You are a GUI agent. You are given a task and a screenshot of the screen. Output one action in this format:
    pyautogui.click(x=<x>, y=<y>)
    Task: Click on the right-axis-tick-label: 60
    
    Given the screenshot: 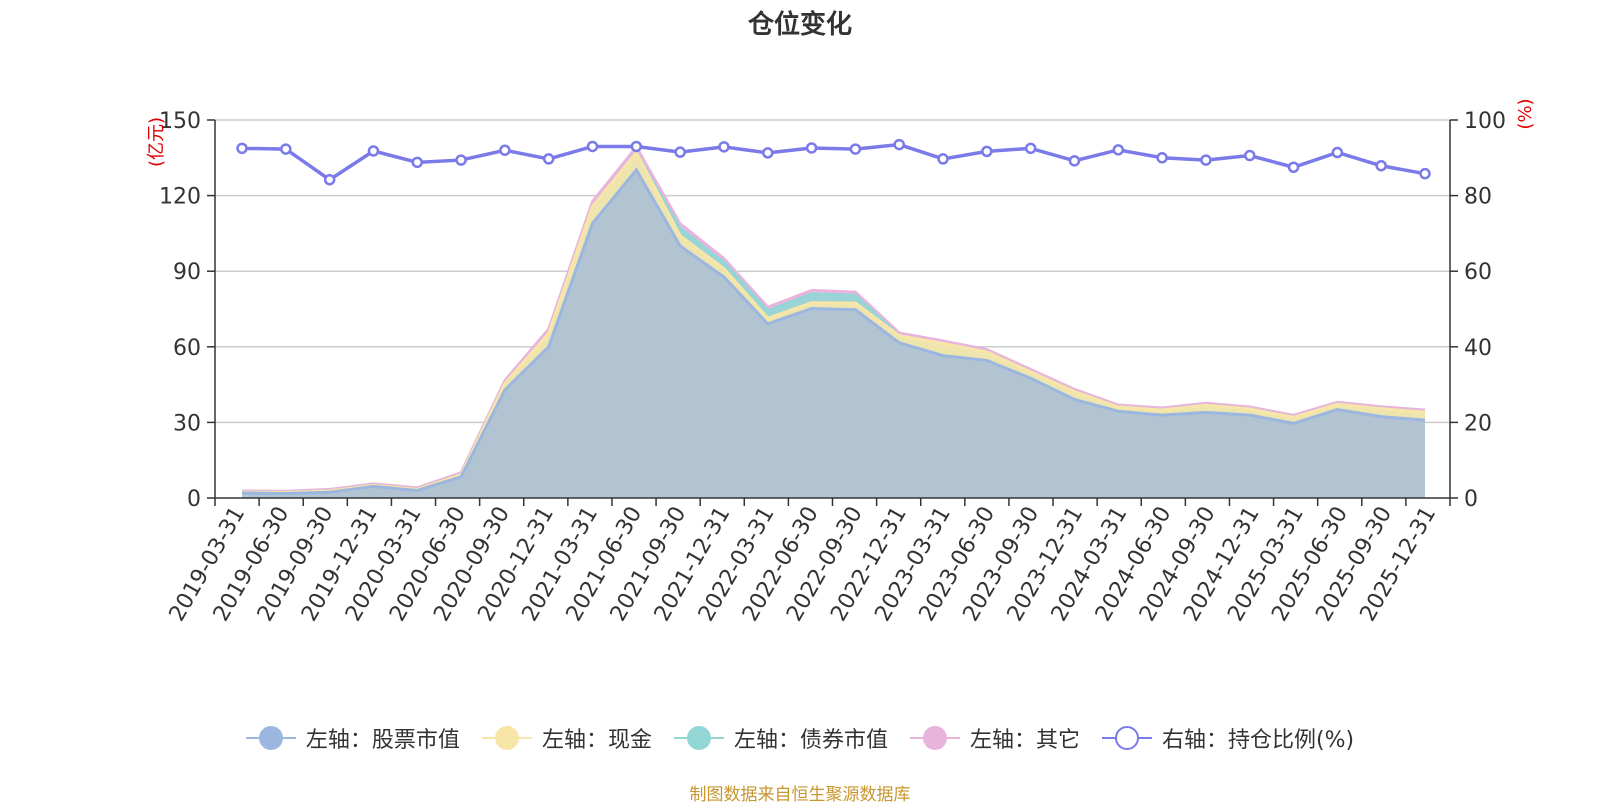 What is the action you would take?
    pyautogui.click(x=1478, y=272)
    